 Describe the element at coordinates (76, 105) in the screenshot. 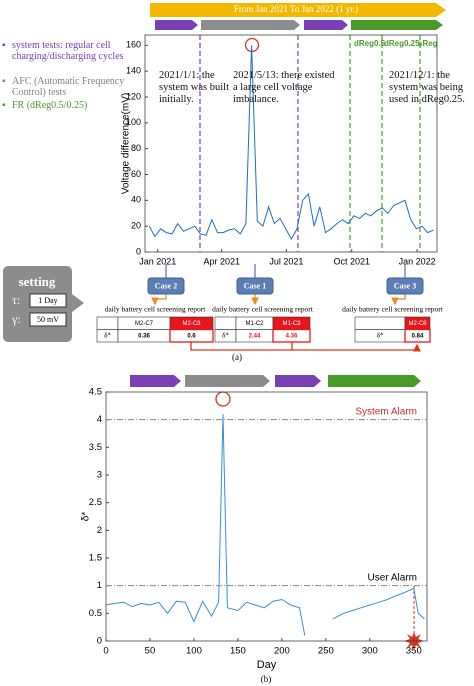

I see `legend-item: FR (dReg0.5/0.25)` at that location.